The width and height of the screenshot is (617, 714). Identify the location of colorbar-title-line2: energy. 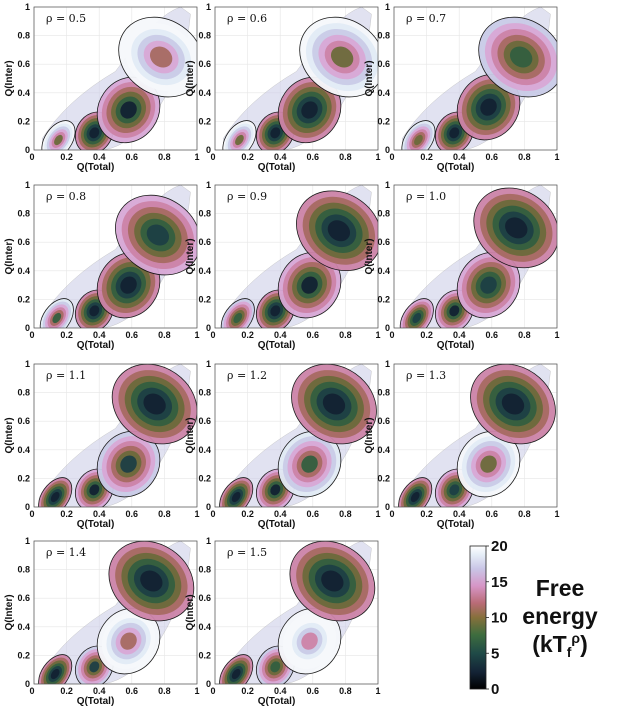
(560, 616).